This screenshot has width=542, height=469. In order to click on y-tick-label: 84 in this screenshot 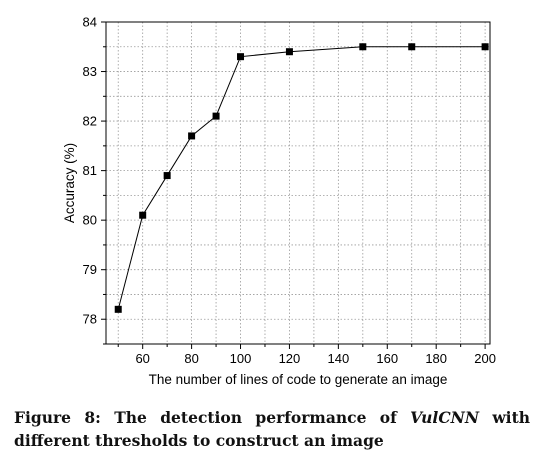, I will do `click(90, 22)`.